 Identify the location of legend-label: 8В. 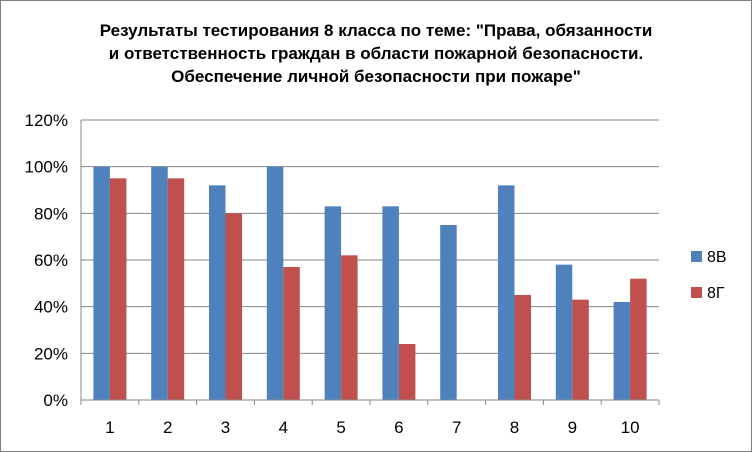
(717, 257).